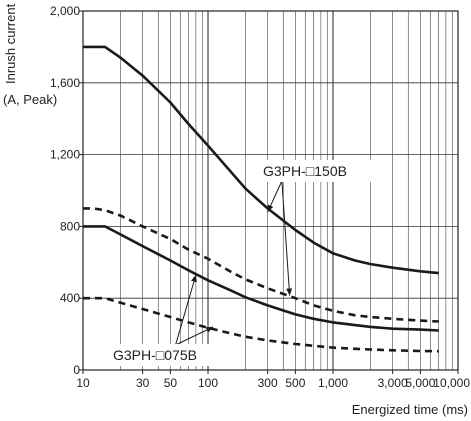  Describe the element at coordinates (70, 298) in the screenshot. I see `y-tick-label: 400` at that location.